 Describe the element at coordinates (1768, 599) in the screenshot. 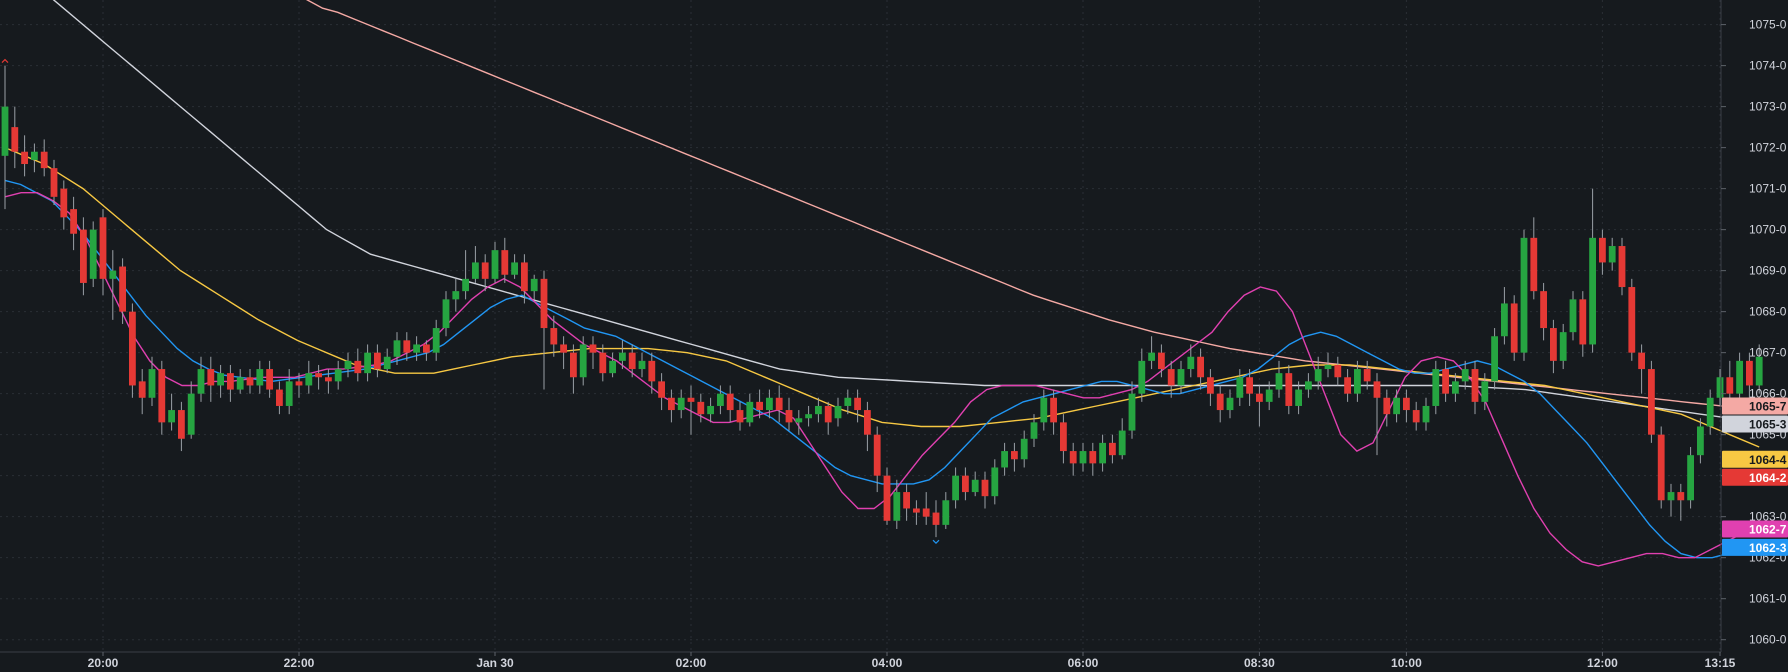

I see `price-tick-label: 1061-0` at that location.